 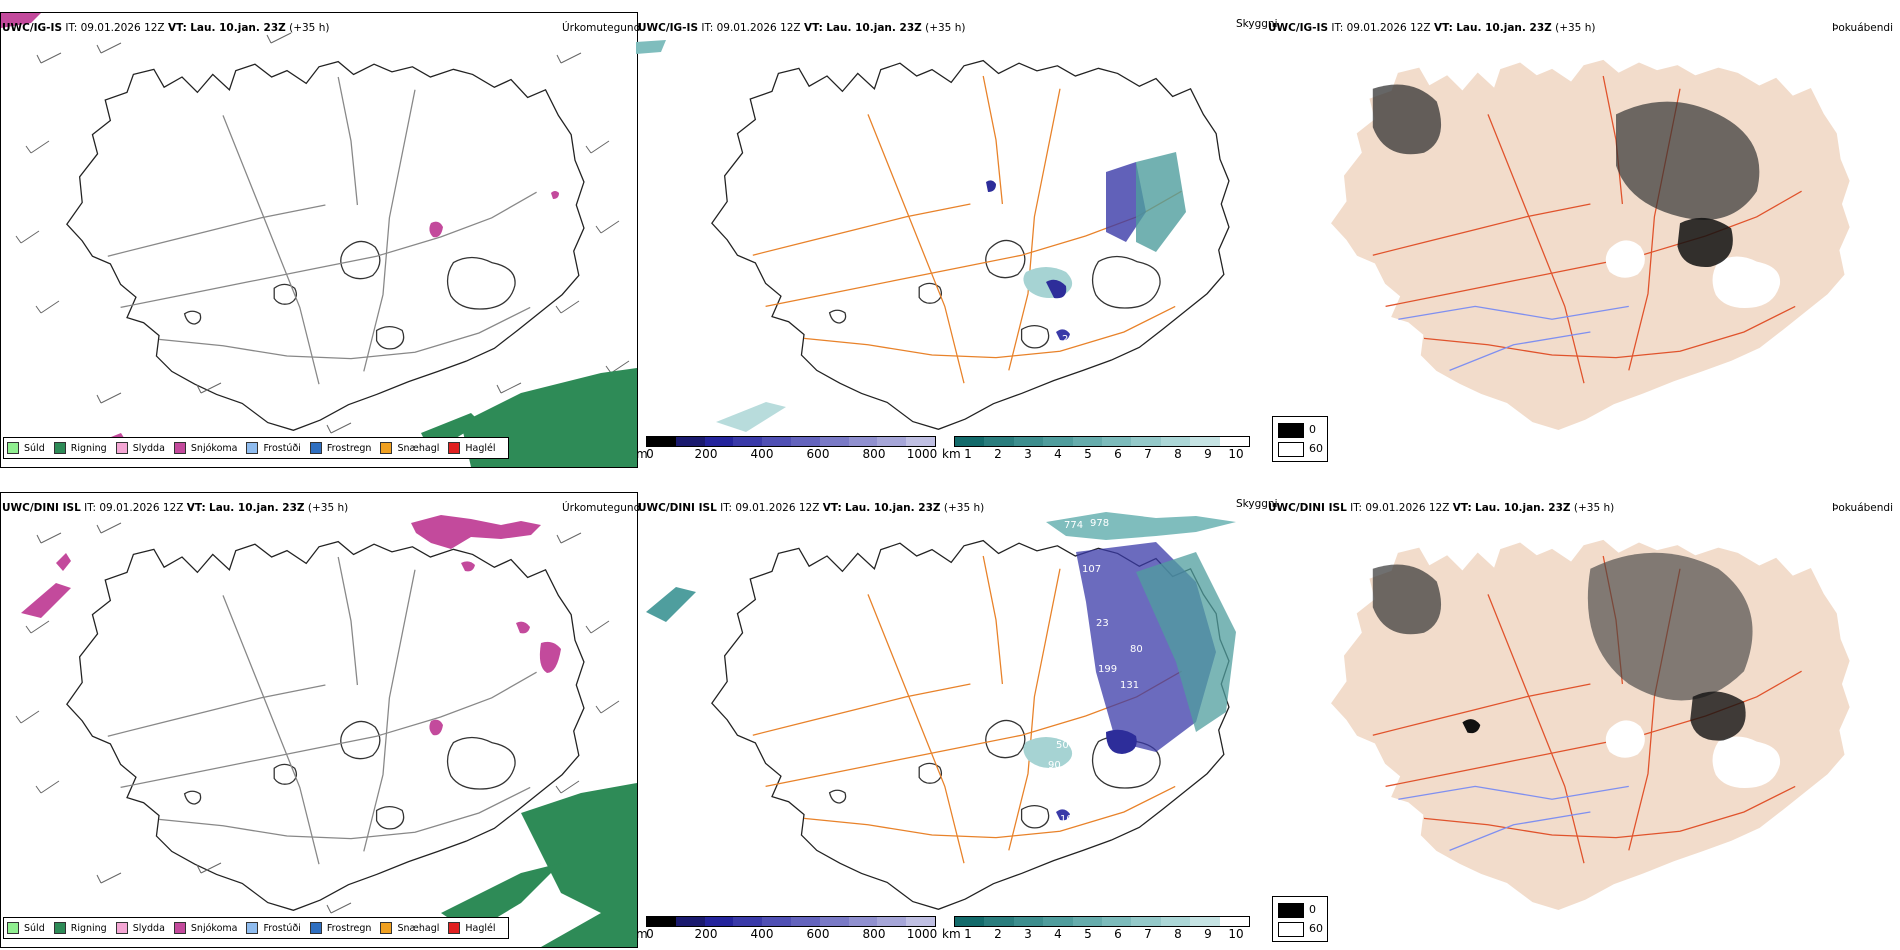 What do you see at coordinates (418, 928) in the screenshot?
I see `legend-label: Snæhagl` at bounding box center [418, 928].